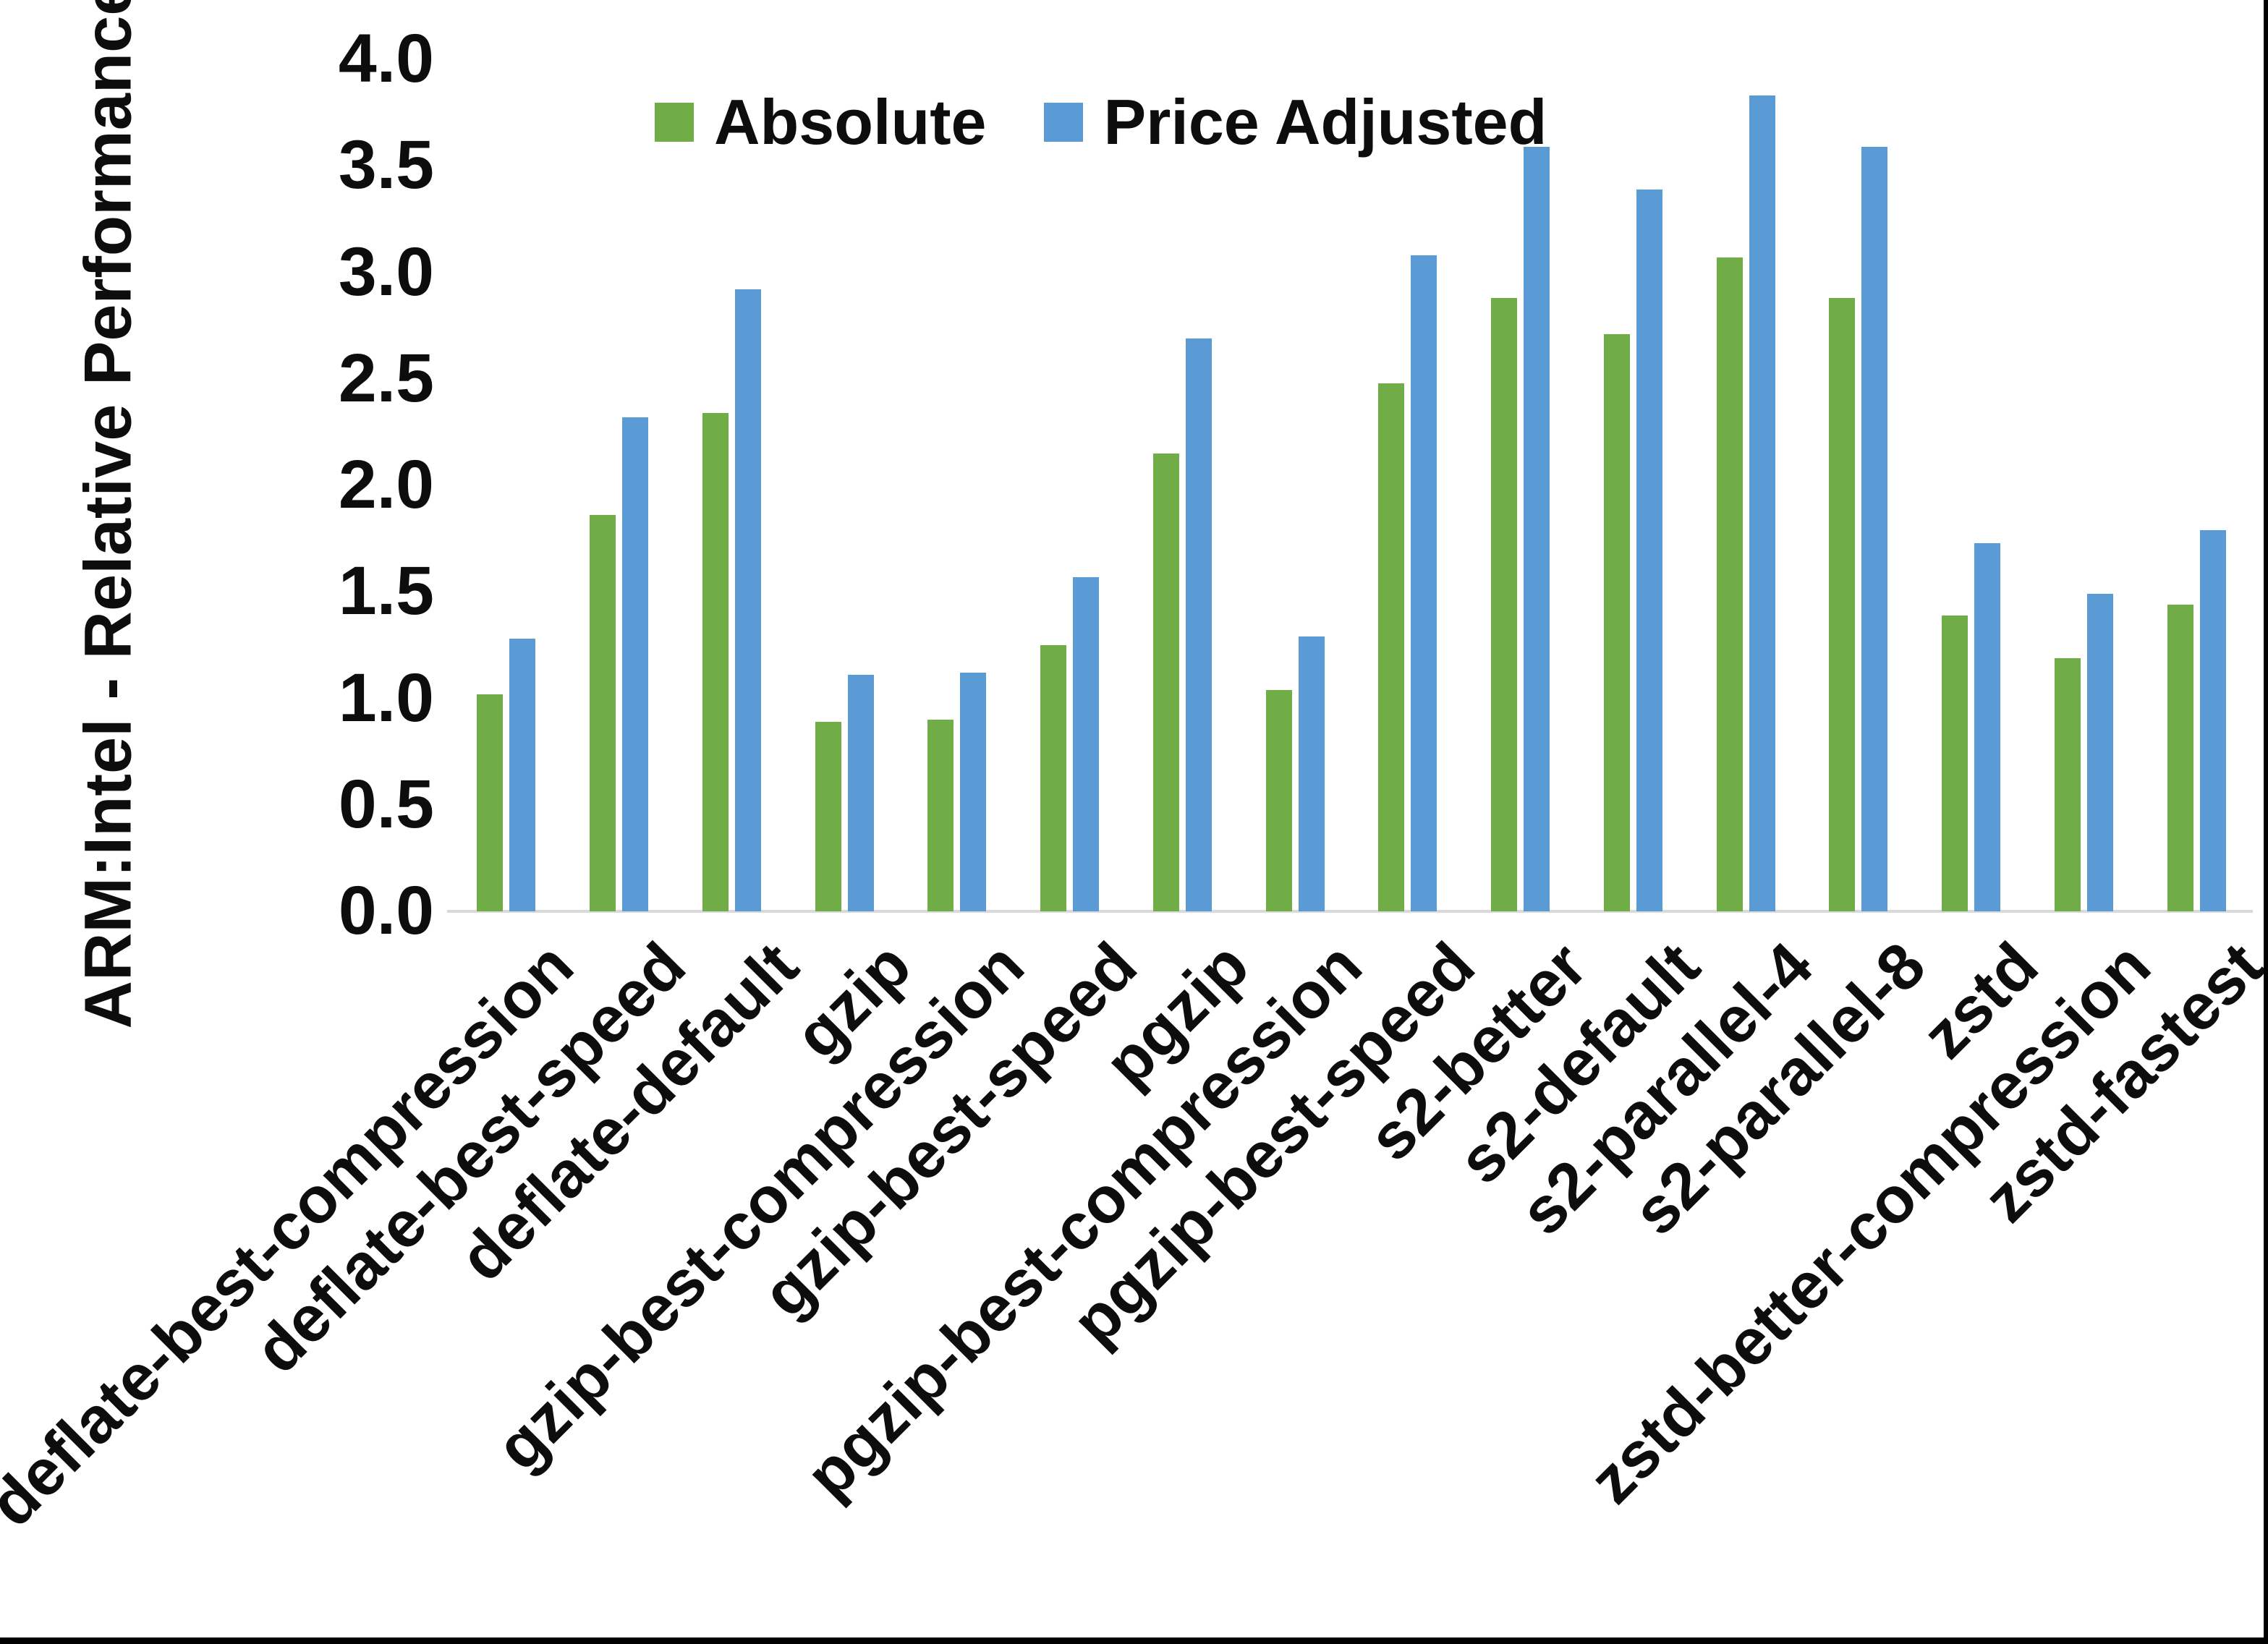 This screenshot has height=1644, width=2268. What do you see at coordinates (386, 591) in the screenshot?
I see `y-tick-1.5: 1.5` at bounding box center [386, 591].